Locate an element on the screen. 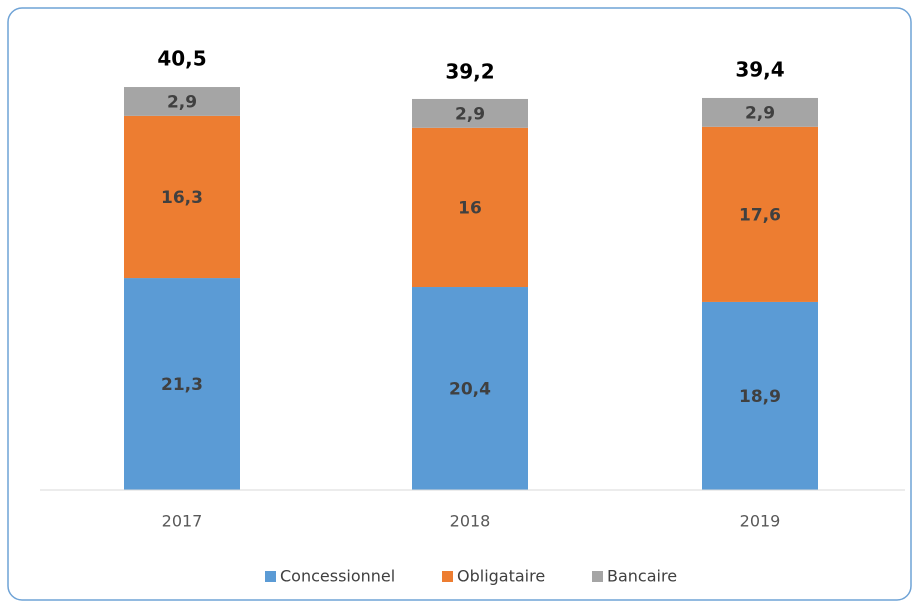 Image resolution: width=920 pixels, height=608 pixels. data-label: 18,9 is located at coordinates (760, 397).